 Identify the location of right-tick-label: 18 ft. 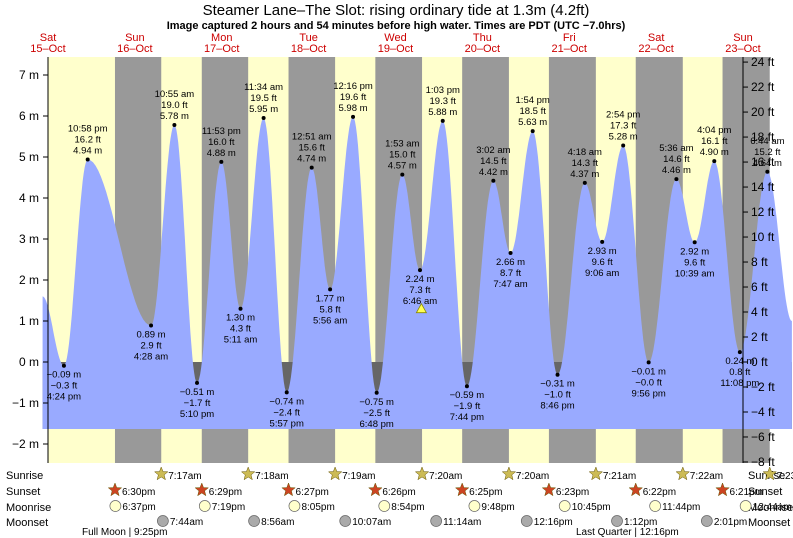
(763, 137).